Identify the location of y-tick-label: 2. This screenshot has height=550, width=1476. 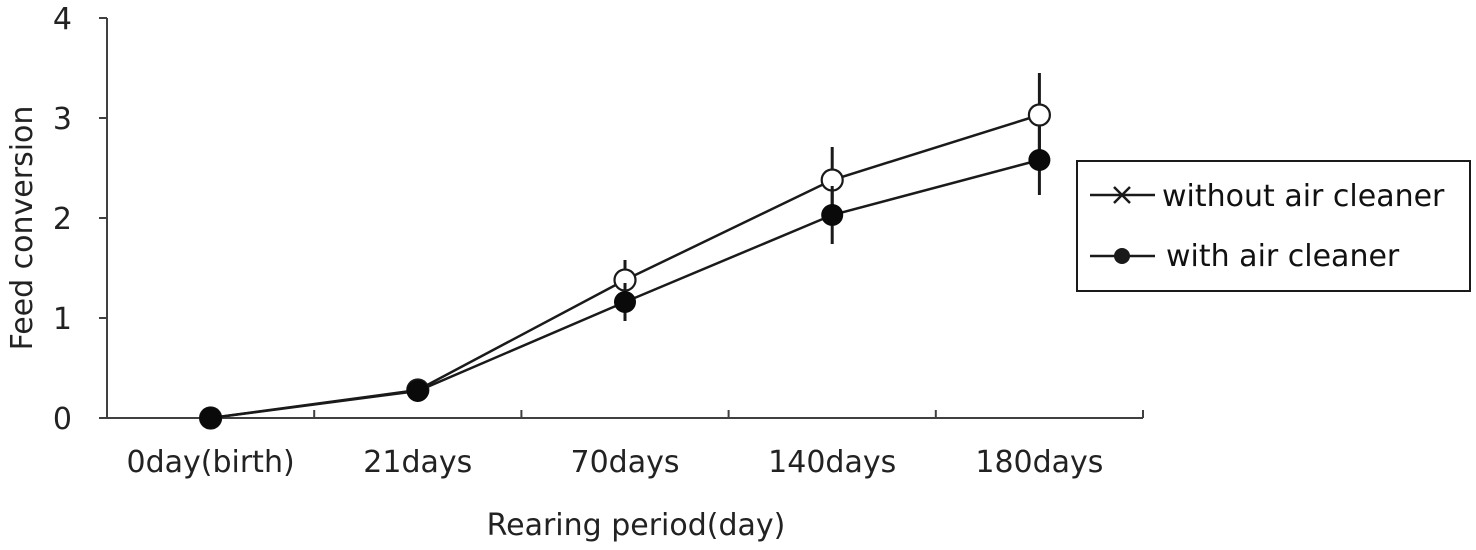
(62, 219).